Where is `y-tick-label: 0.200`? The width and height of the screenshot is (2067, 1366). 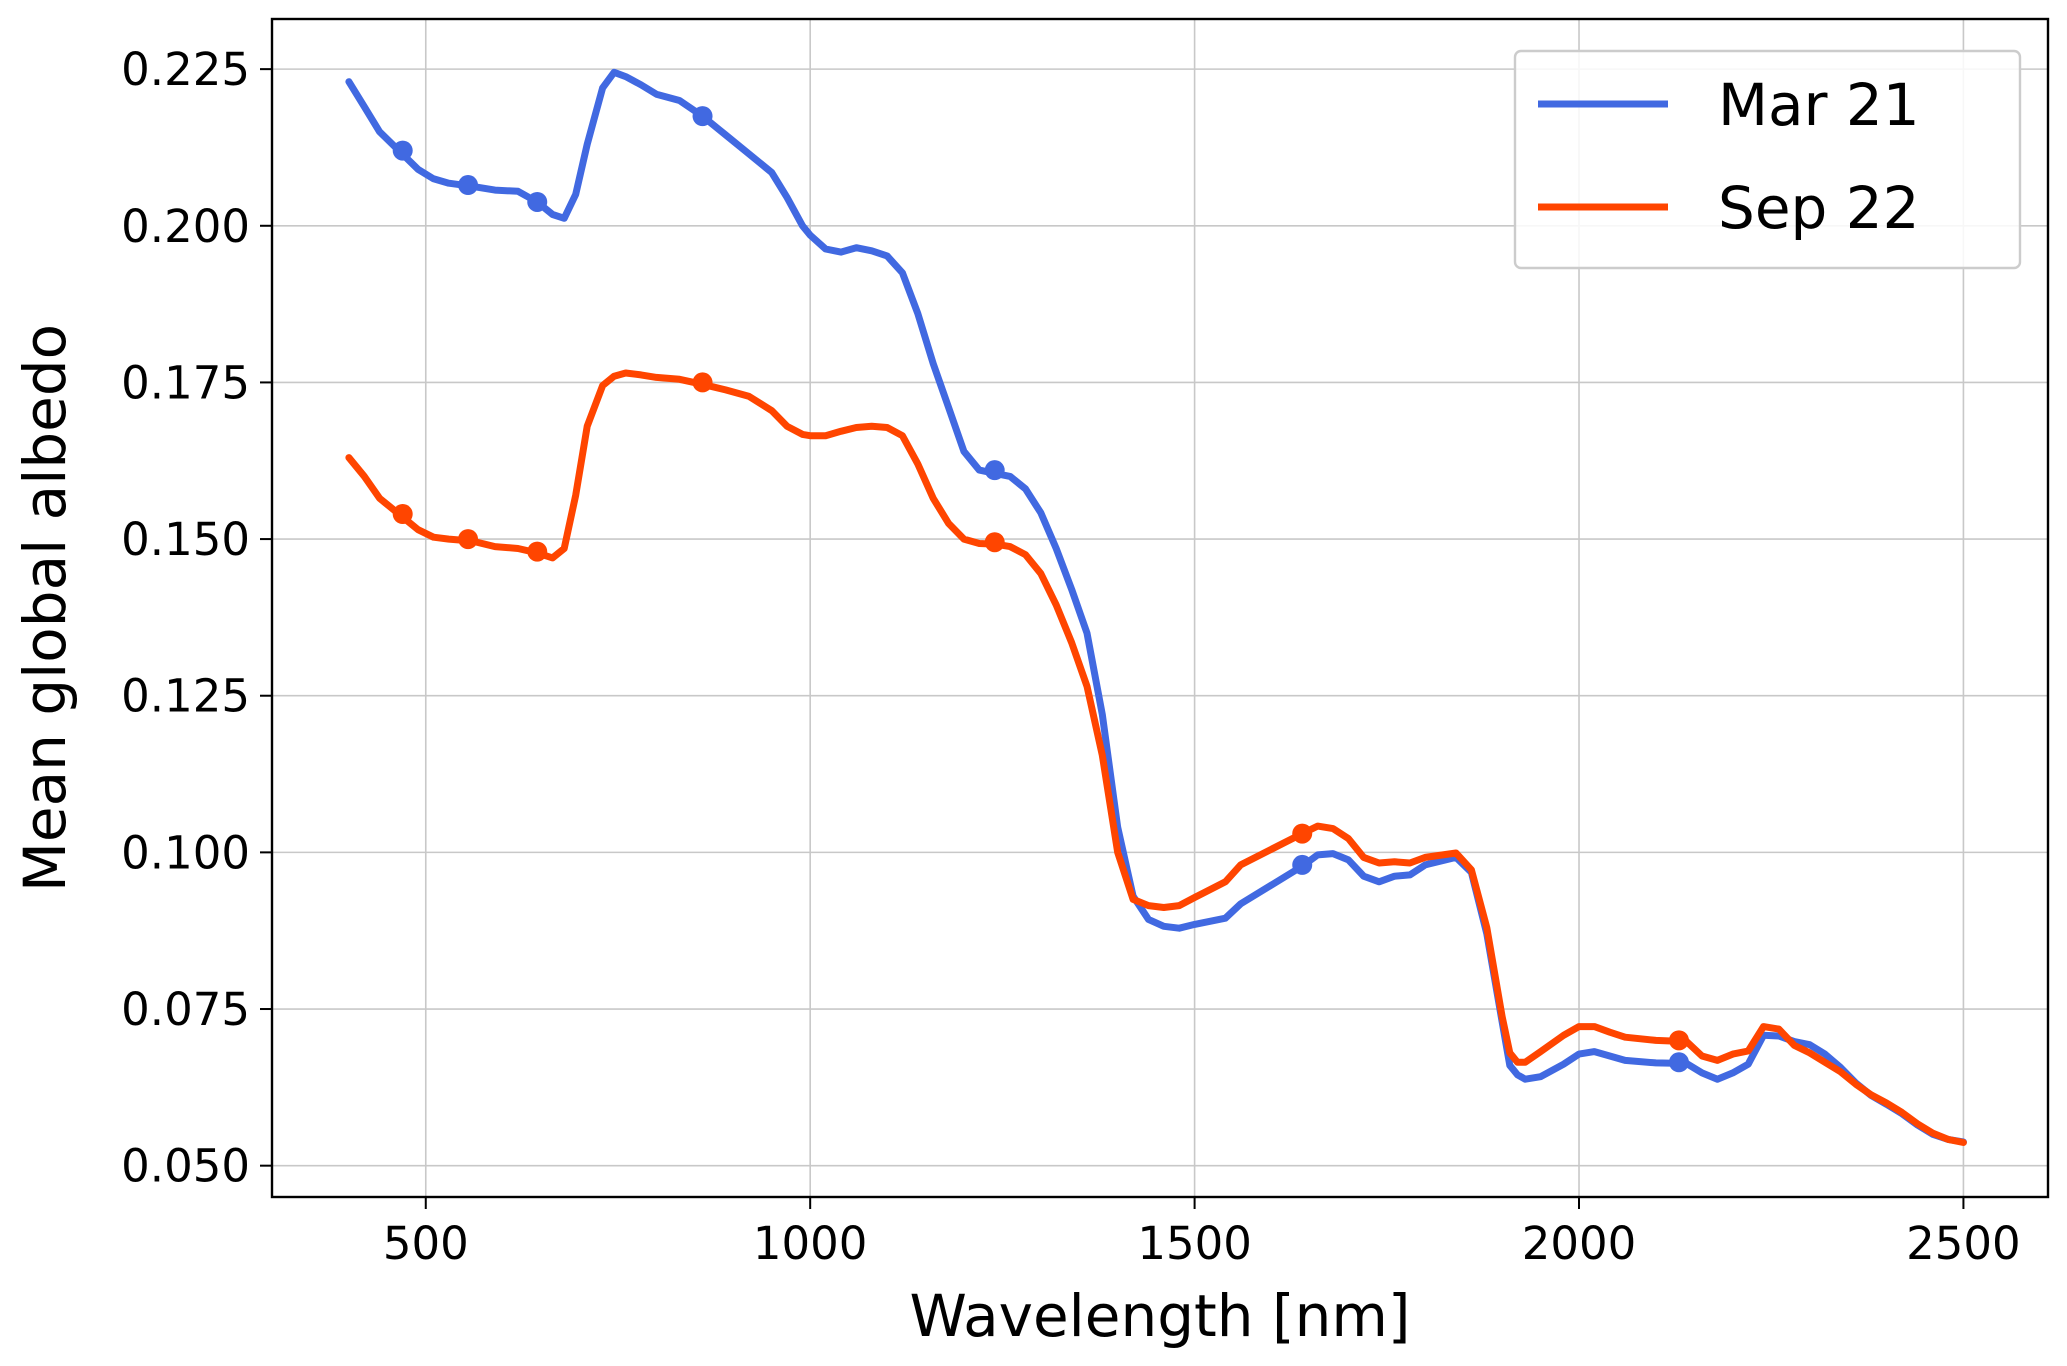
y-tick-label: 0.200 is located at coordinates (185, 226).